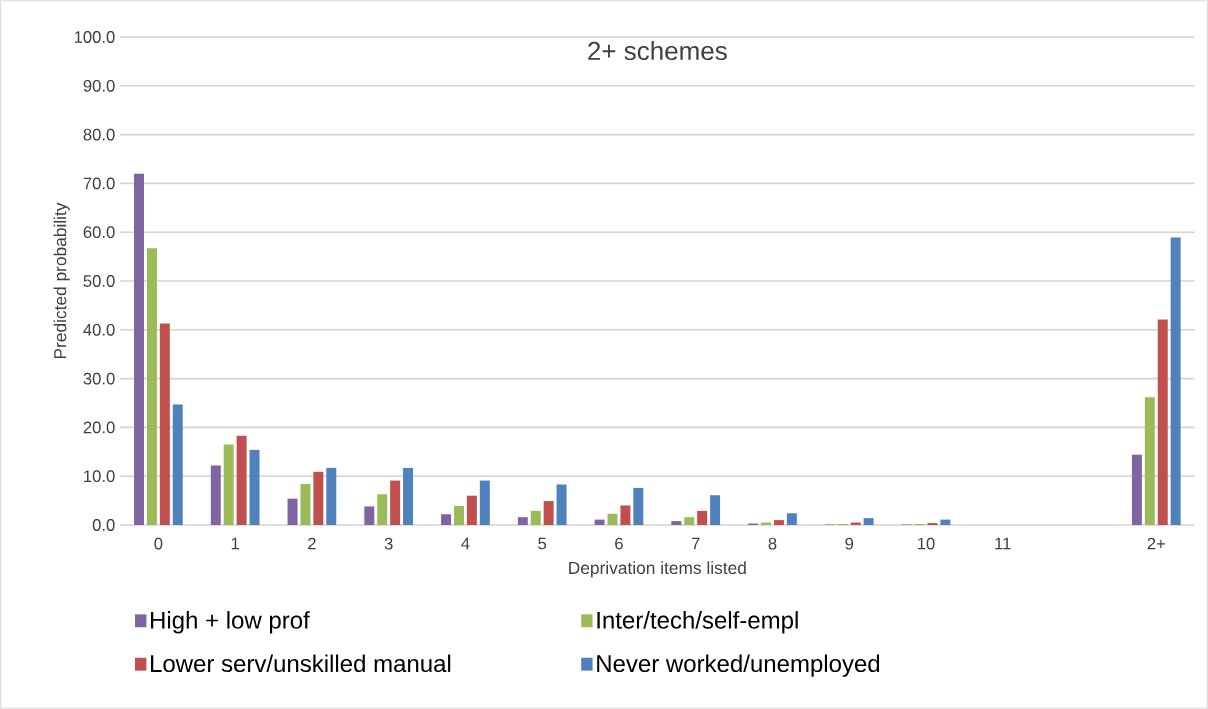 The width and height of the screenshot is (1208, 709). What do you see at coordinates (697, 622) in the screenshot?
I see `legend-label: Inter/tech/self-empl` at bounding box center [697, 622].